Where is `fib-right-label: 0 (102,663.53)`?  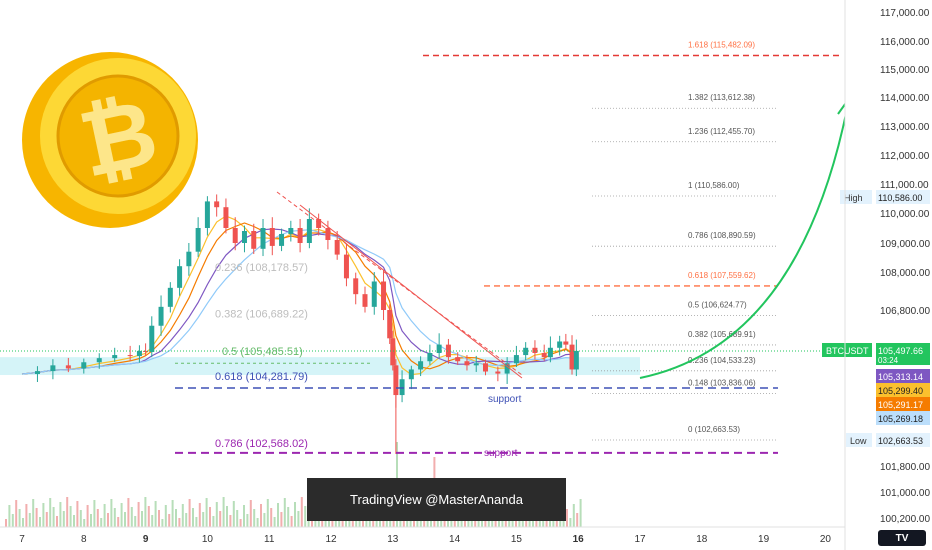 fib-right-label: 0 (102,663.53) is located at coordinates (714, 429).